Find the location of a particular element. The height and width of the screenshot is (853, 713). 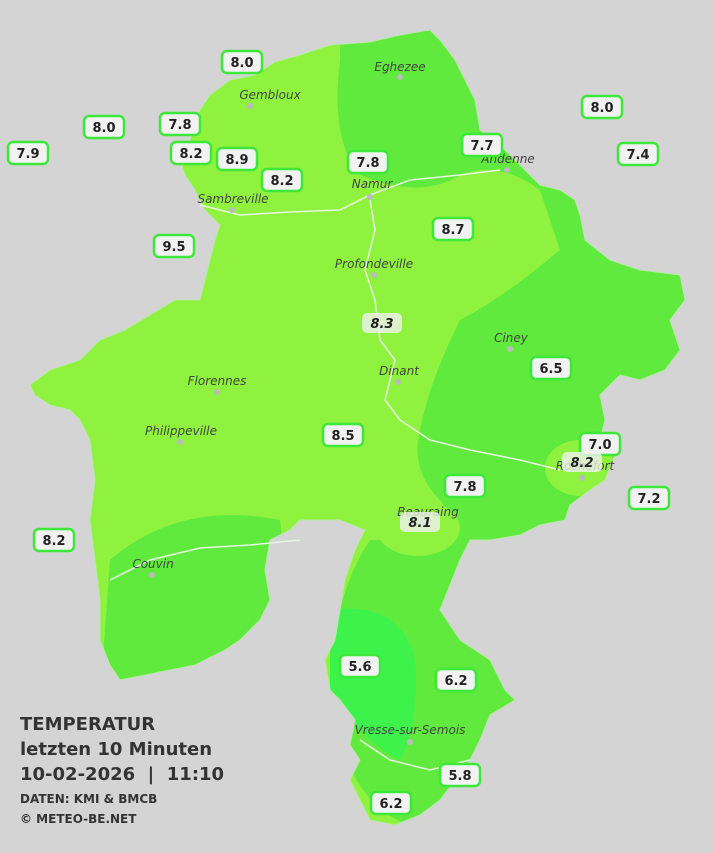

station: 8.5 is located at coordinates (343, 435).